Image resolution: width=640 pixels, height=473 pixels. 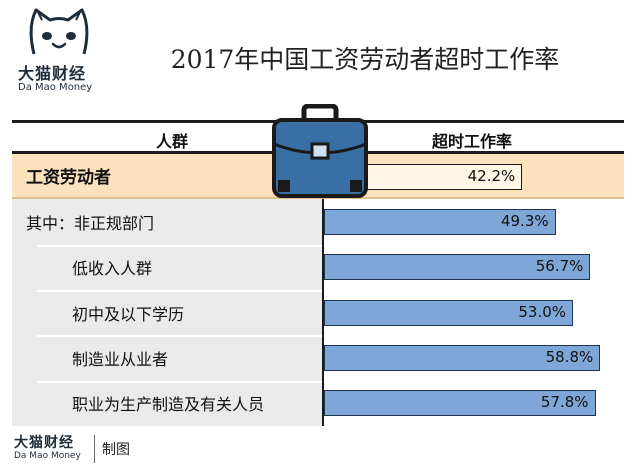 I want to click on footer-brand-en: Da Mao Money, so click(x=47, y=456).